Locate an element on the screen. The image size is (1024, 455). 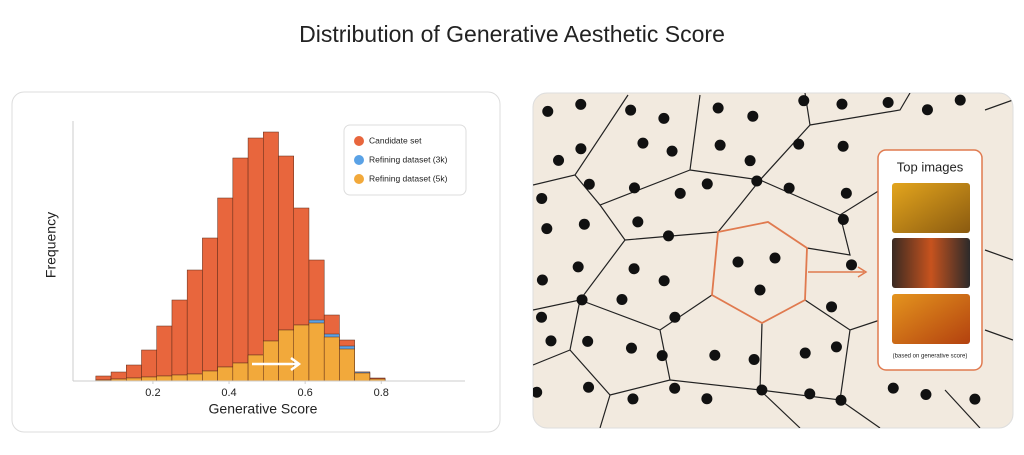
legend is located at coordinates (405, 160).